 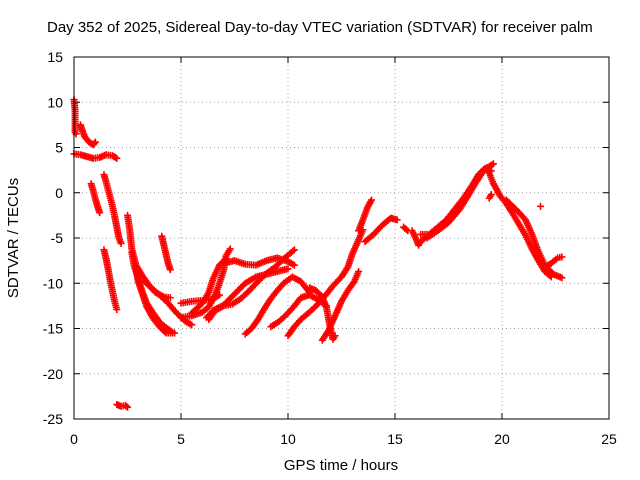 I want to click on series-arc-af, so click(x=490, y=196).